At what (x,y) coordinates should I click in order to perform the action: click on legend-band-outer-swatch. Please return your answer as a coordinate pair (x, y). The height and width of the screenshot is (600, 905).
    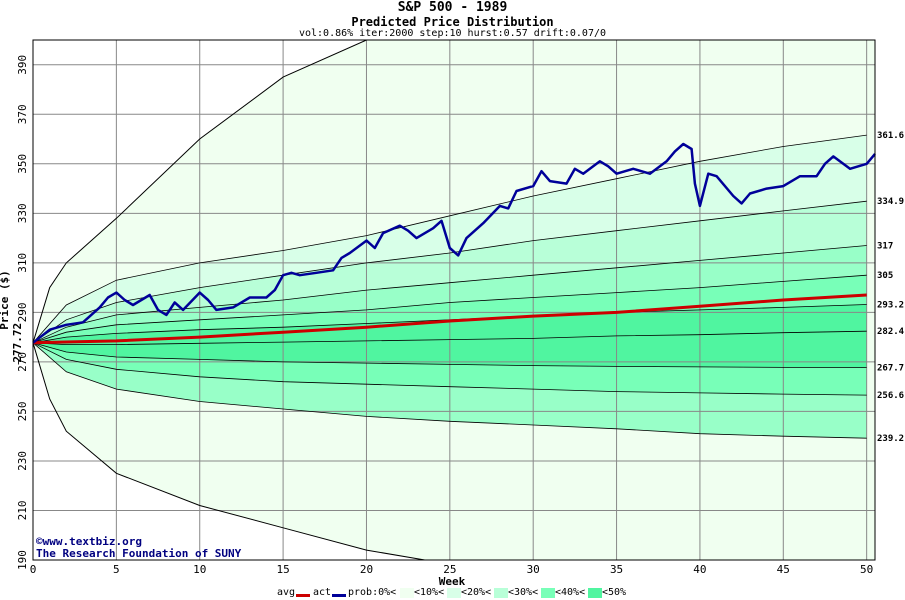
    Looking at the image, I should click on (407, 593).